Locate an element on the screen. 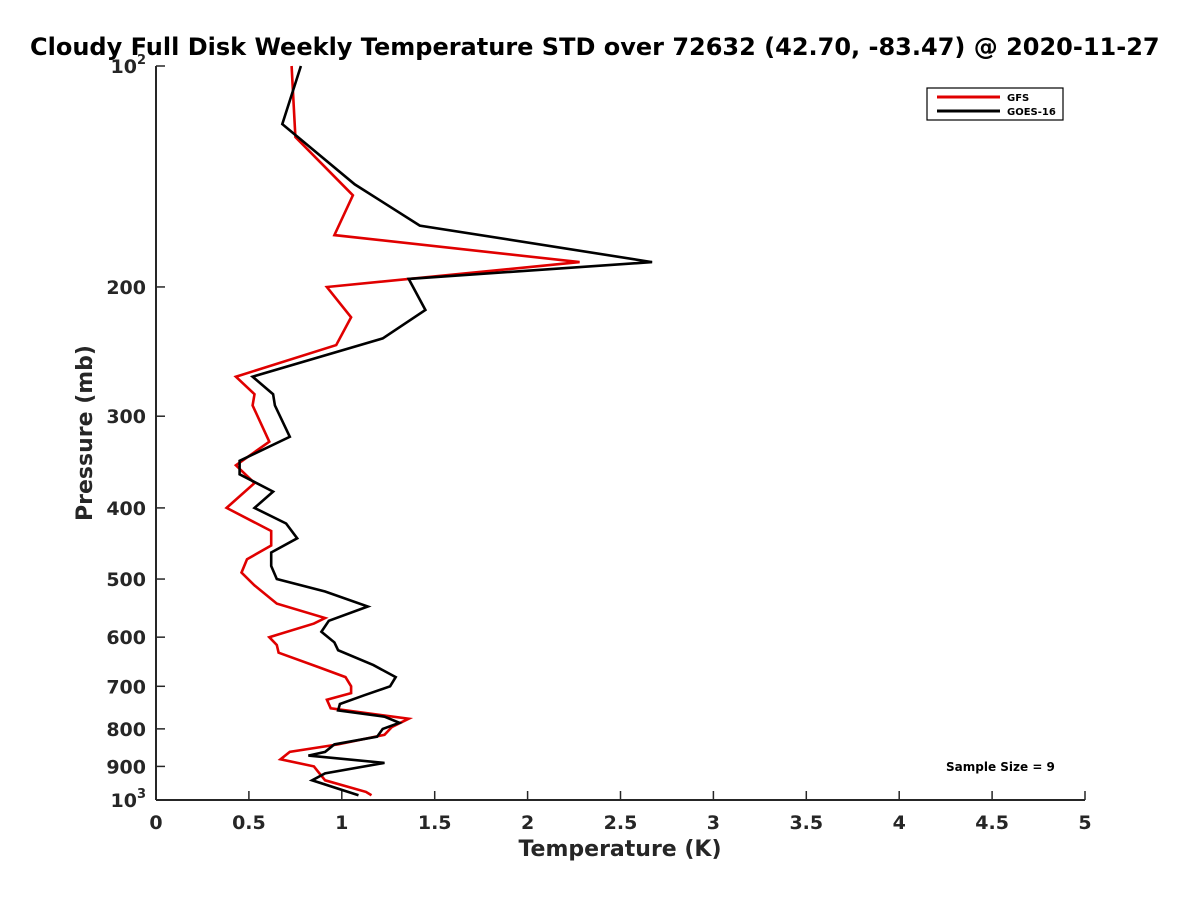 The image size is (1200, 900). x-tick-label: 4 is located at coordinates (899, 823).